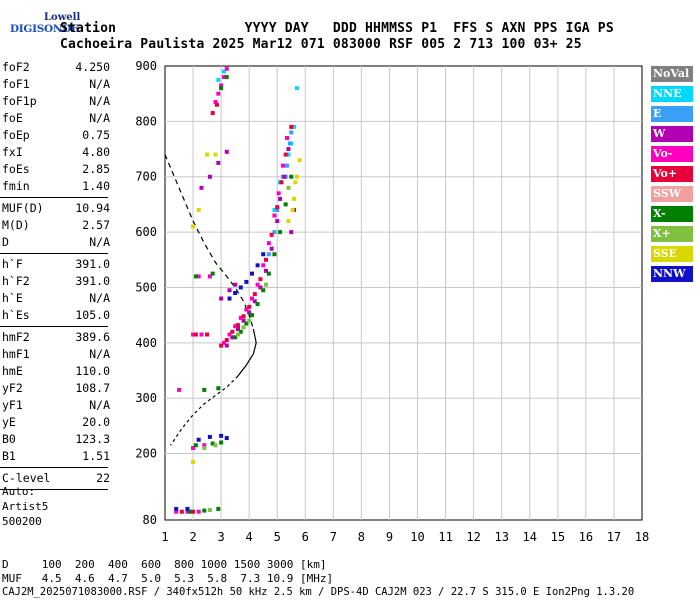 The height and width of the screenshot is (600, 700). Describe the element at coordinates (146, 343) in the screenshot. I see `y-tick-label: 400` at that location.